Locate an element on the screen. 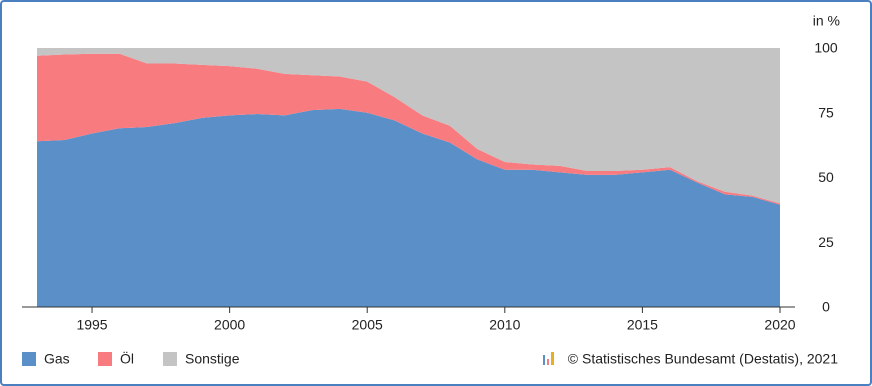 Image resolution: width=872 pixels, height=386 pixels. x-tick-label: 2000 is located at coordinates (229, 325).